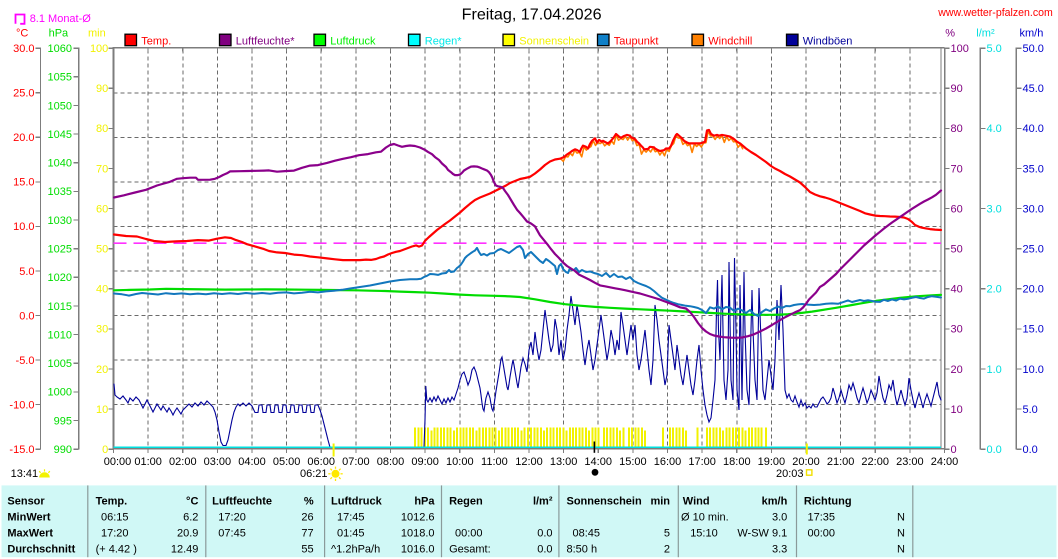 The width and height of the screenshot is (1058, 559). What do you see at coordinates (60, 278) in the screenshot?
I see `svg-text: 1020` at bounding box center [60, 278].